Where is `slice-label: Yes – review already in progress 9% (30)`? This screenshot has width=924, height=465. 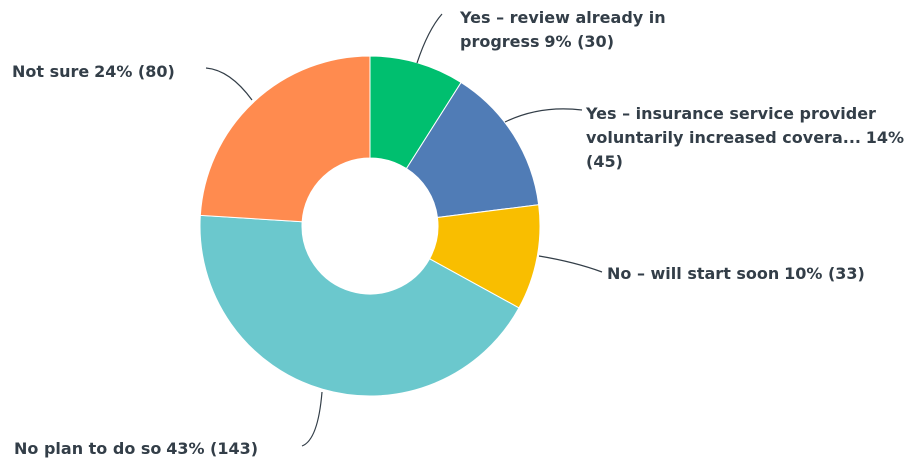 slice-label: Yes – review already in progress 9% (30) is located at coordinates (595, 30).